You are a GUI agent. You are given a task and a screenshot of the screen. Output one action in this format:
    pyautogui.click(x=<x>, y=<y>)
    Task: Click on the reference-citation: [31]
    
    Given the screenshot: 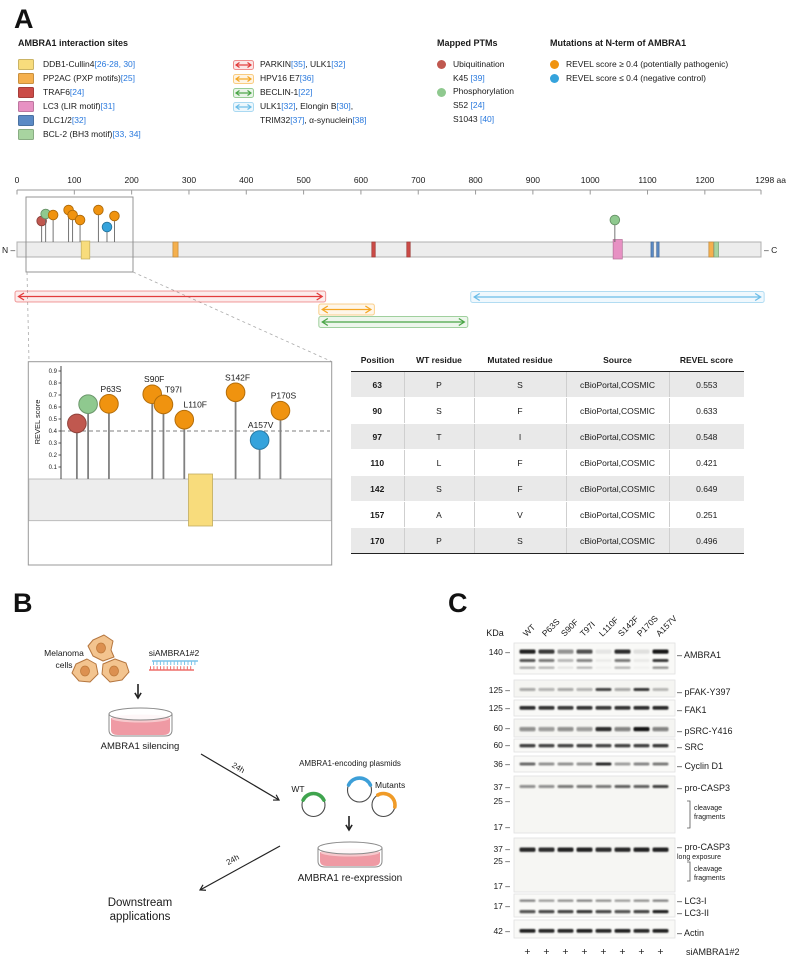 What is the action you would take?
    pyautogui.click(x=107, y=105)
    